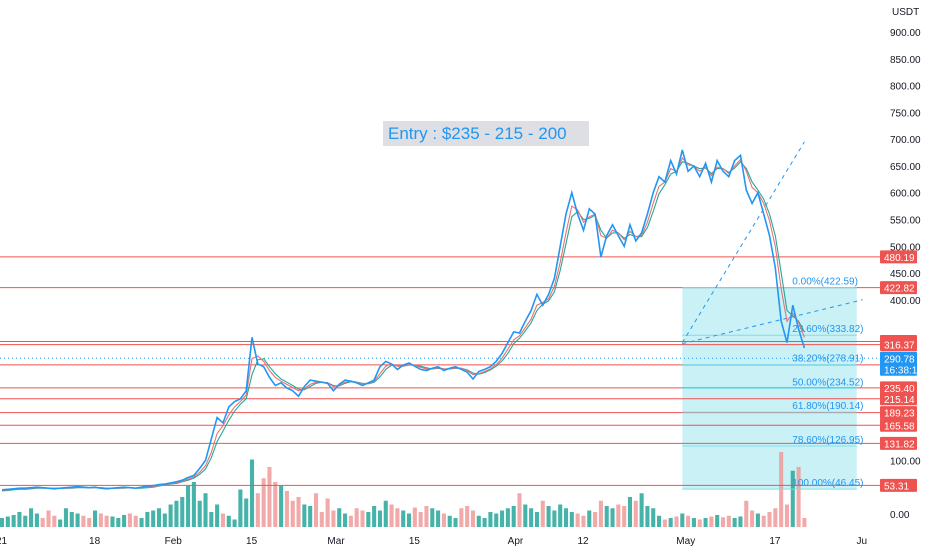 This screenshot has height=555, width=932. I want to click on fib-level-label: 38.20%(278.91), so click(827, 359).